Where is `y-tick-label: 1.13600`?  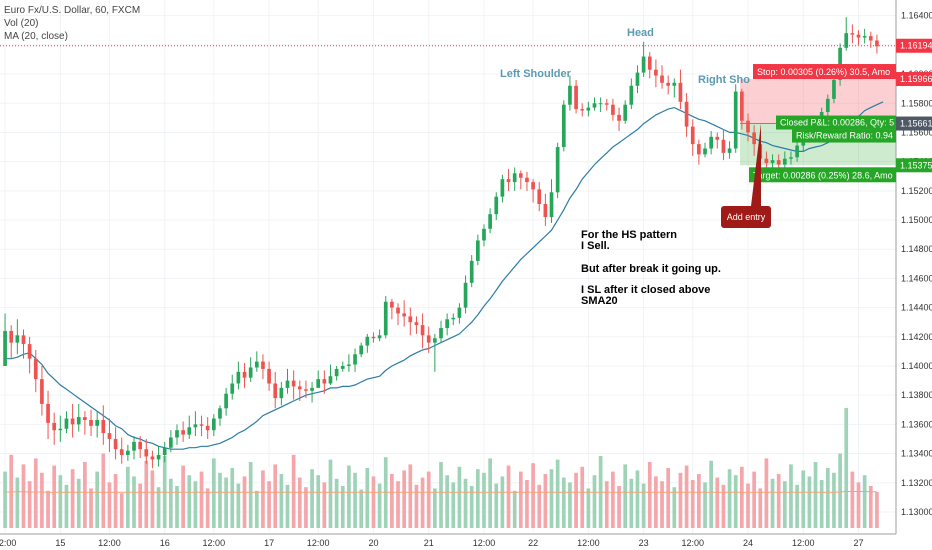 y-tick-label: 1.13600 is located at coordinates (916, 424).